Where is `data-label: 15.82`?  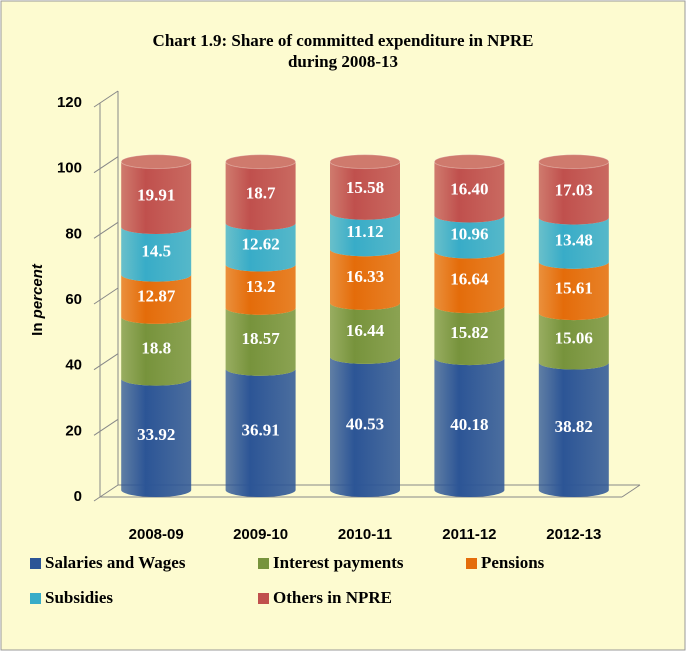 data-label: 15.82 is located at coordinates (469, 332).